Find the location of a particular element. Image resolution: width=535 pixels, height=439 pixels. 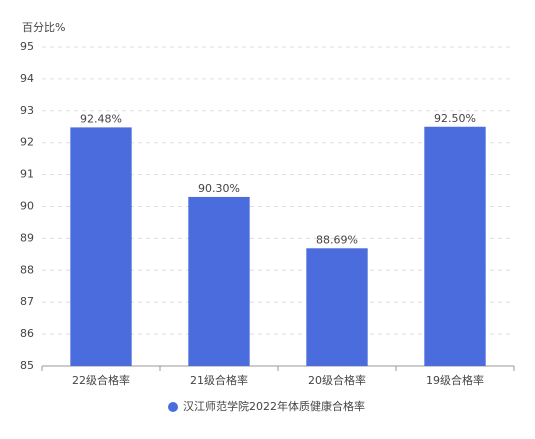

y-tick-label: 87 is located at coordinates (27, 301).